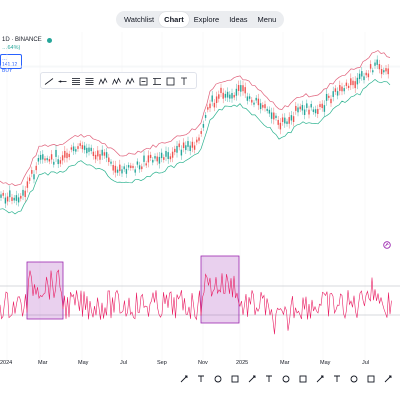 The image size is (400, 400). I want to click on tab-ideas: Ideas, so click(238, 19).